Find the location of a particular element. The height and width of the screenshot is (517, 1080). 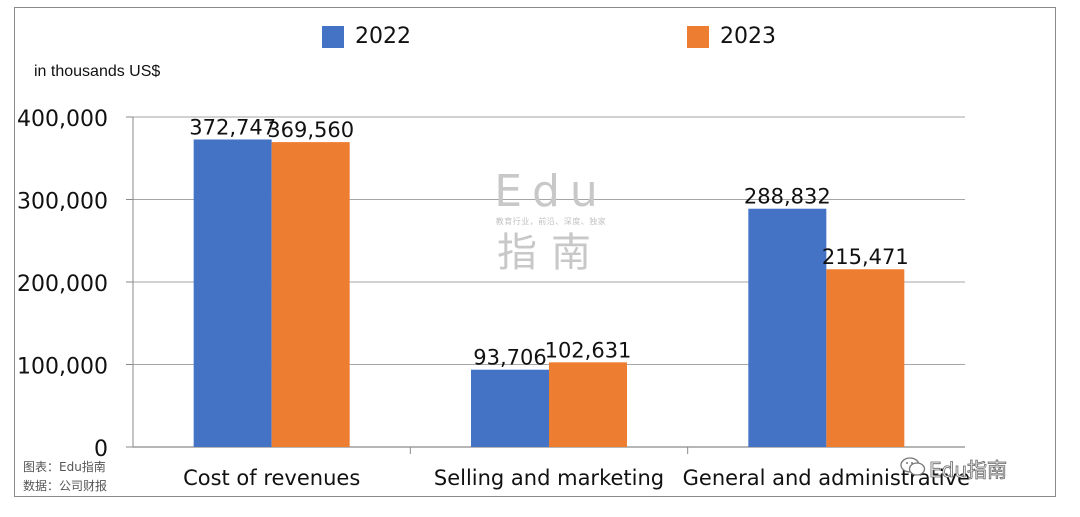

watermark-cn-text: 指南 is located at coordinates (551, 253).